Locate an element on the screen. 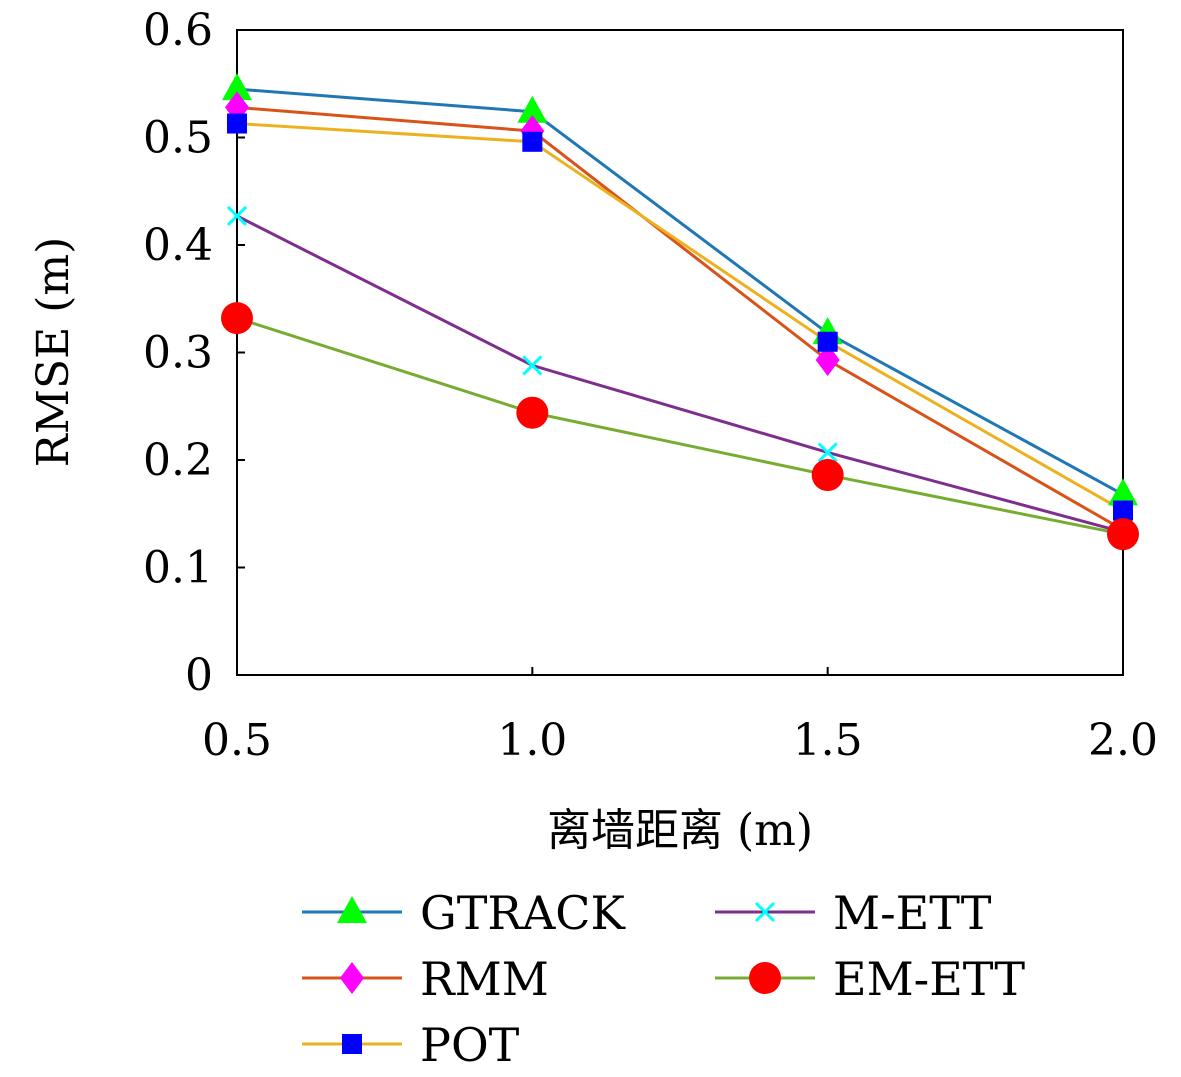  legend-item-m-ett: M-ETT is located at coordinates (853, 913).